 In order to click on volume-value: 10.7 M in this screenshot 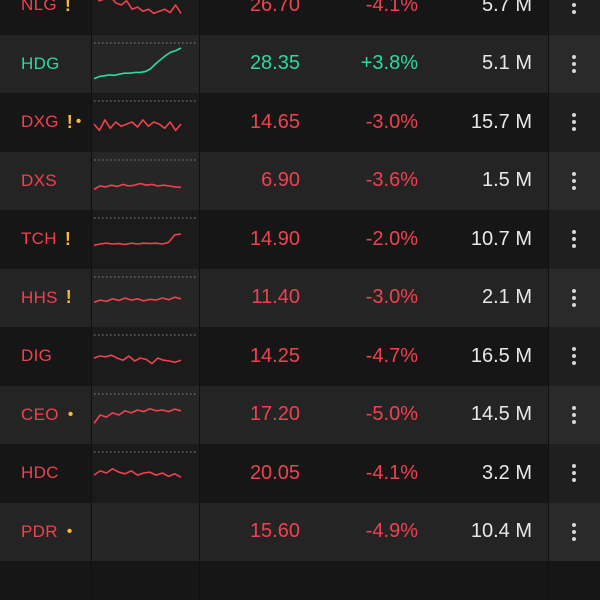, I will do `click(501, 238)`.